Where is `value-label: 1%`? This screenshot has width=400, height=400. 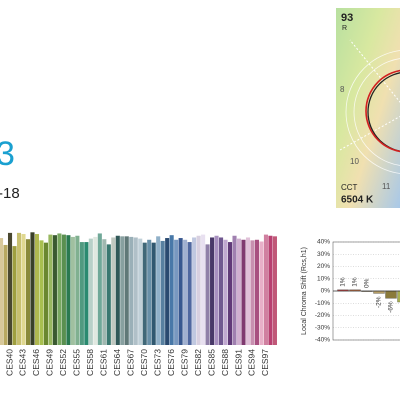
value-label: 1% is located at coordinates (355, 282).